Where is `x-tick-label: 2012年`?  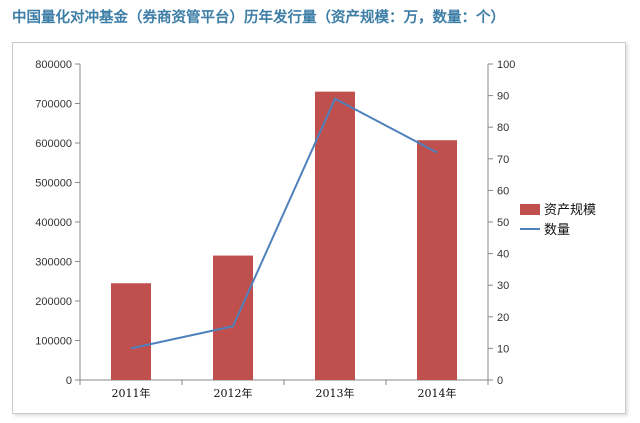
x-tick-label: 2012年 is located at coordinates (233, 393).